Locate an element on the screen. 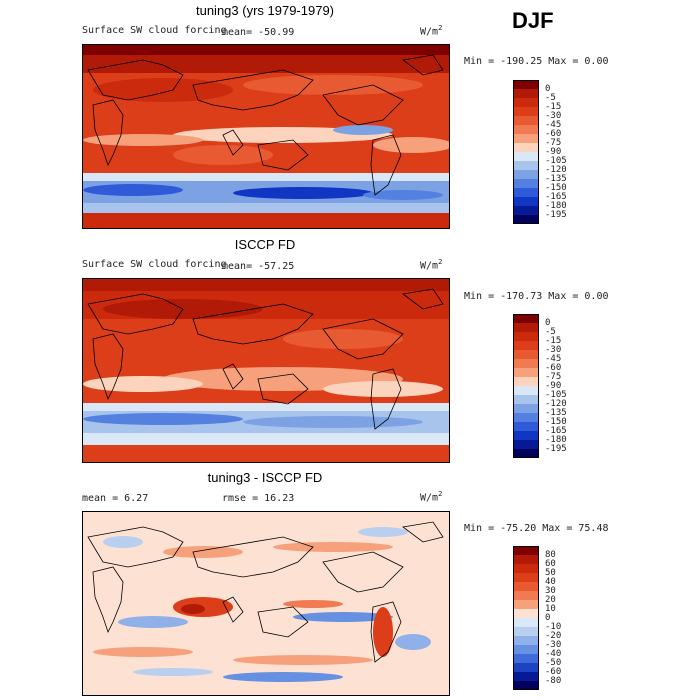  panel3-colorbar-label: 60 is located at coordinates (550, 564).